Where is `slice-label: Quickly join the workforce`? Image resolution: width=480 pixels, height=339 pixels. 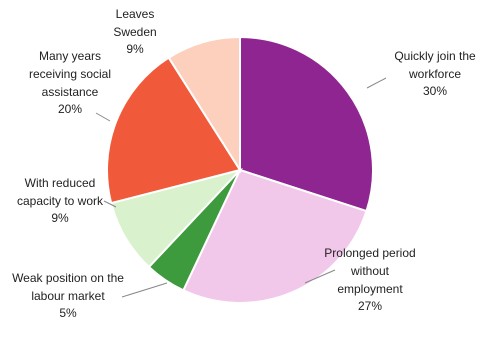 slice-label: Quickly join the workforce is located at coordinates (435, 65).